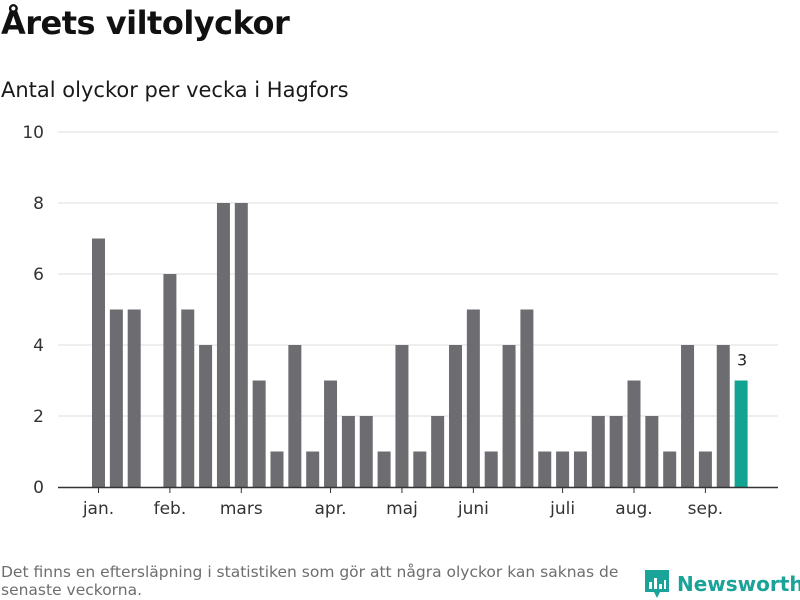 The image size is (800, 600). I want to click on y-tick-label: 6, so click(38, 275).